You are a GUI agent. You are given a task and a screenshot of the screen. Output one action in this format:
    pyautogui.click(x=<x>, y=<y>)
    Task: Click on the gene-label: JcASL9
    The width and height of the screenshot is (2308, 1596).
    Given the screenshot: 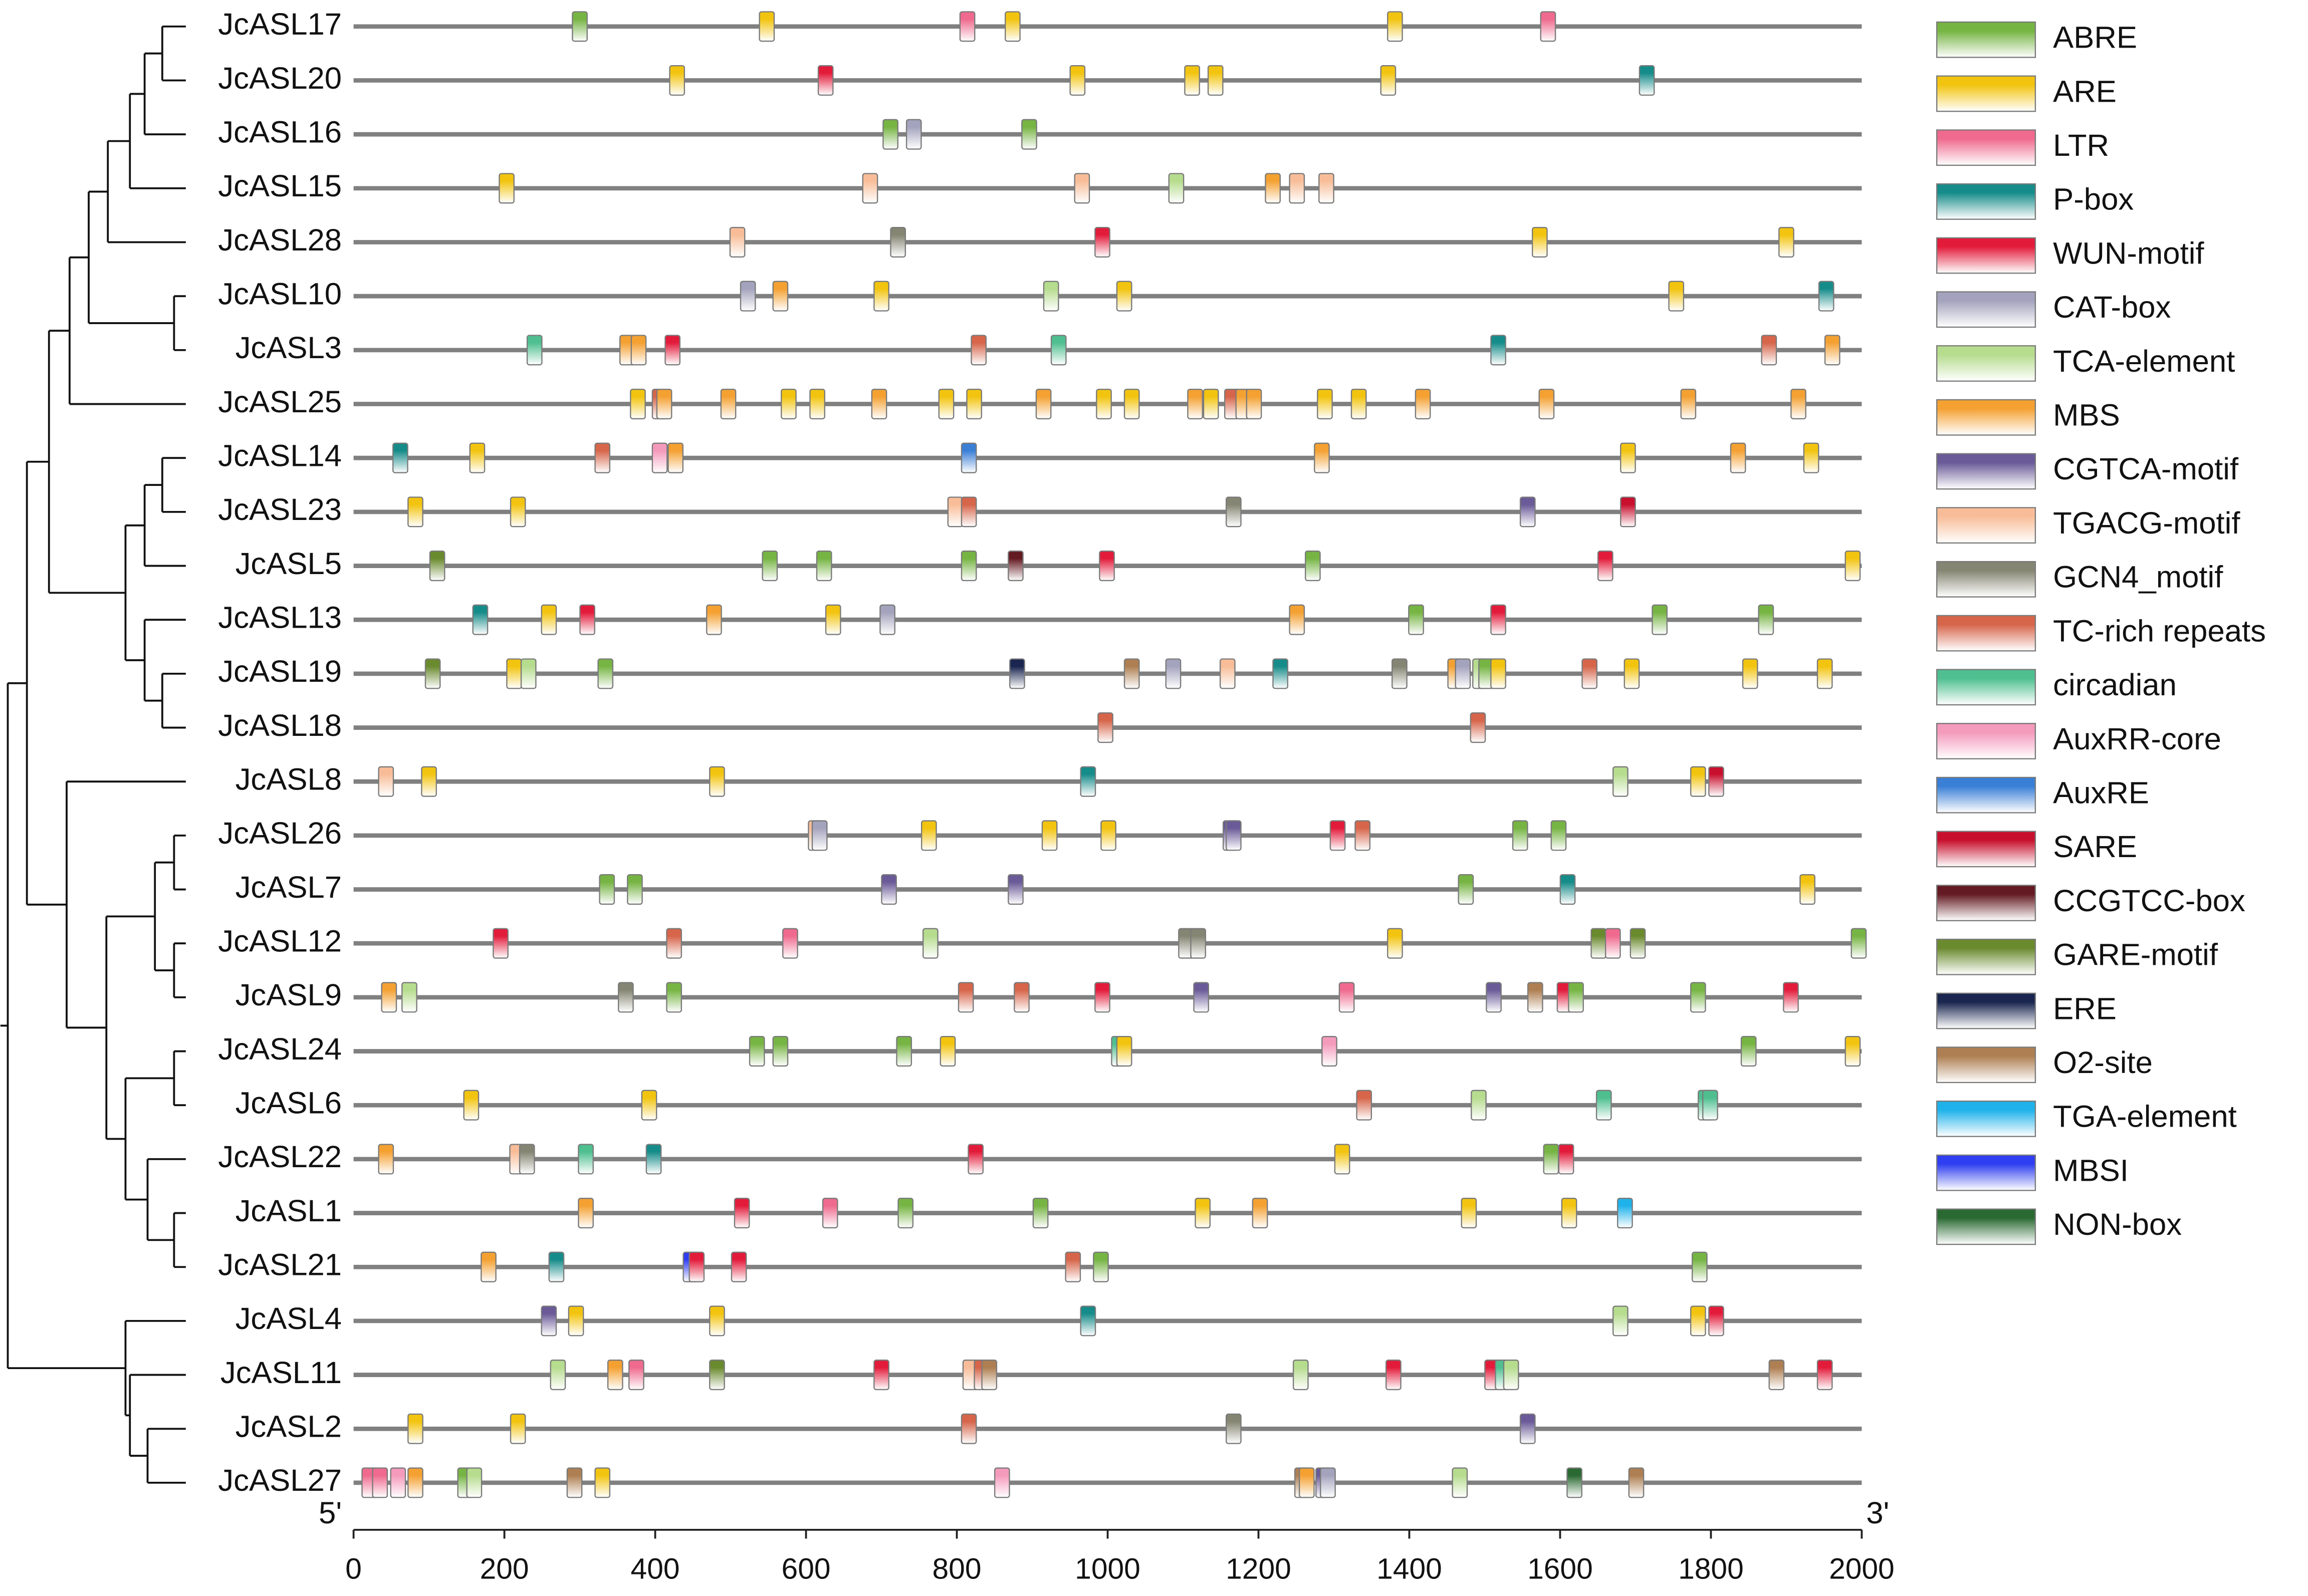 What is the action you would take?
    pyautogui.click(x=289, y=995)
    